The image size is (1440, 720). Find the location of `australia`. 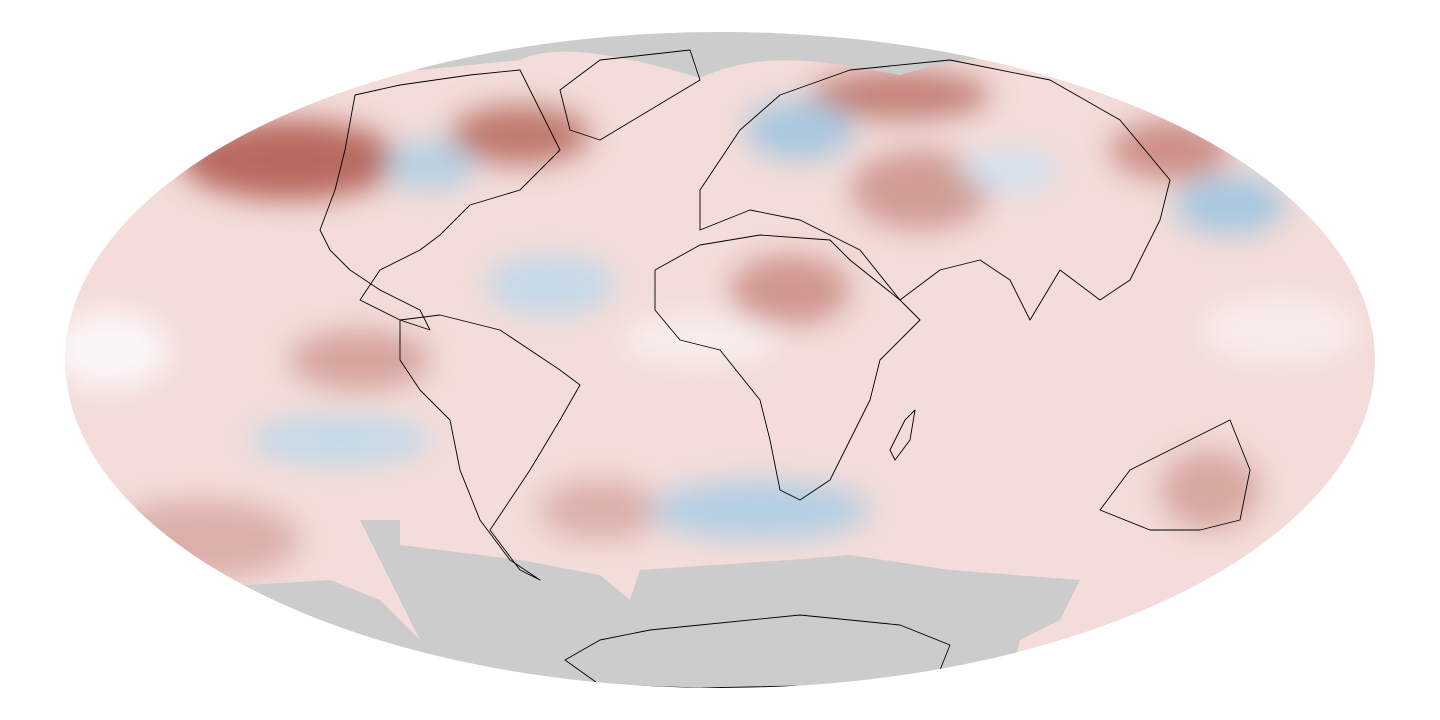

australia is located at coordinates (1175, 475).